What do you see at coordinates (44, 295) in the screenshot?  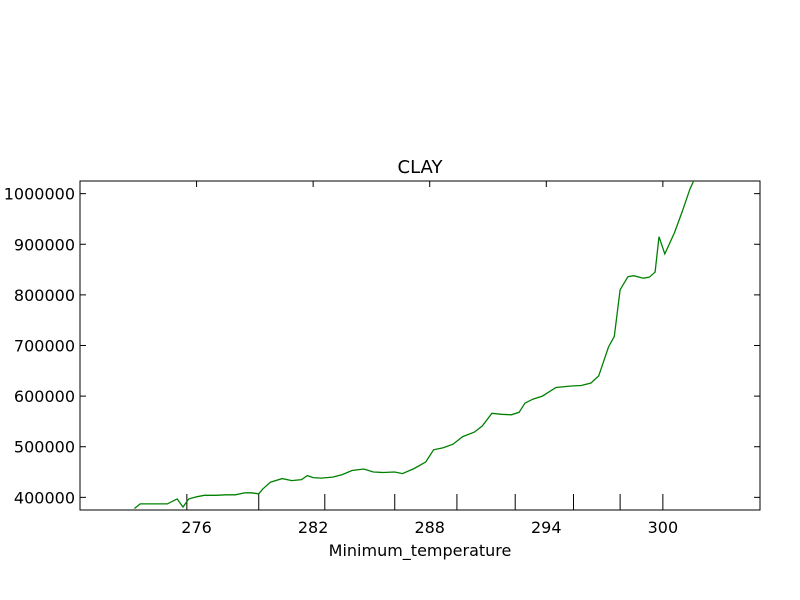 I see `y-tick-label: 800000` at bounding box center [44, 295].